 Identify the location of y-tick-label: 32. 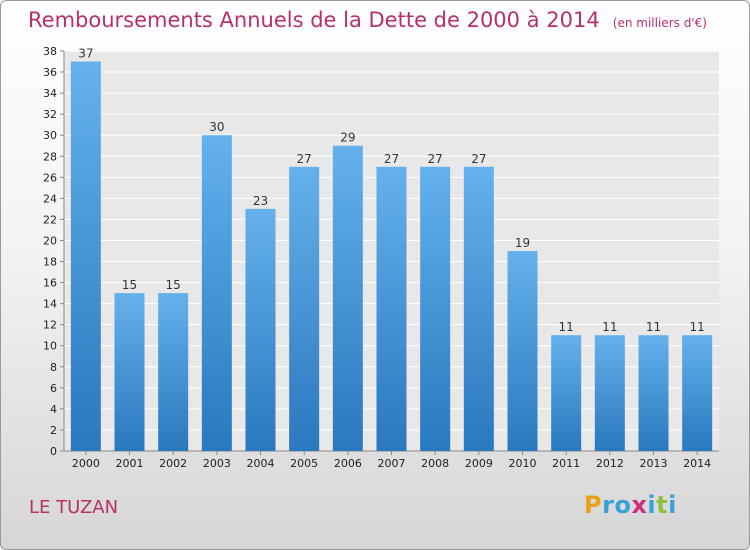
(50, 114).